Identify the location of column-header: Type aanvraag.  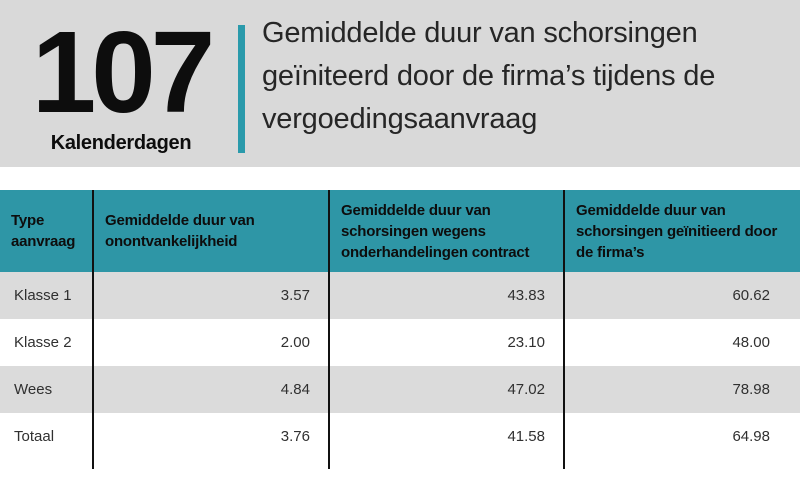
(46, 231).